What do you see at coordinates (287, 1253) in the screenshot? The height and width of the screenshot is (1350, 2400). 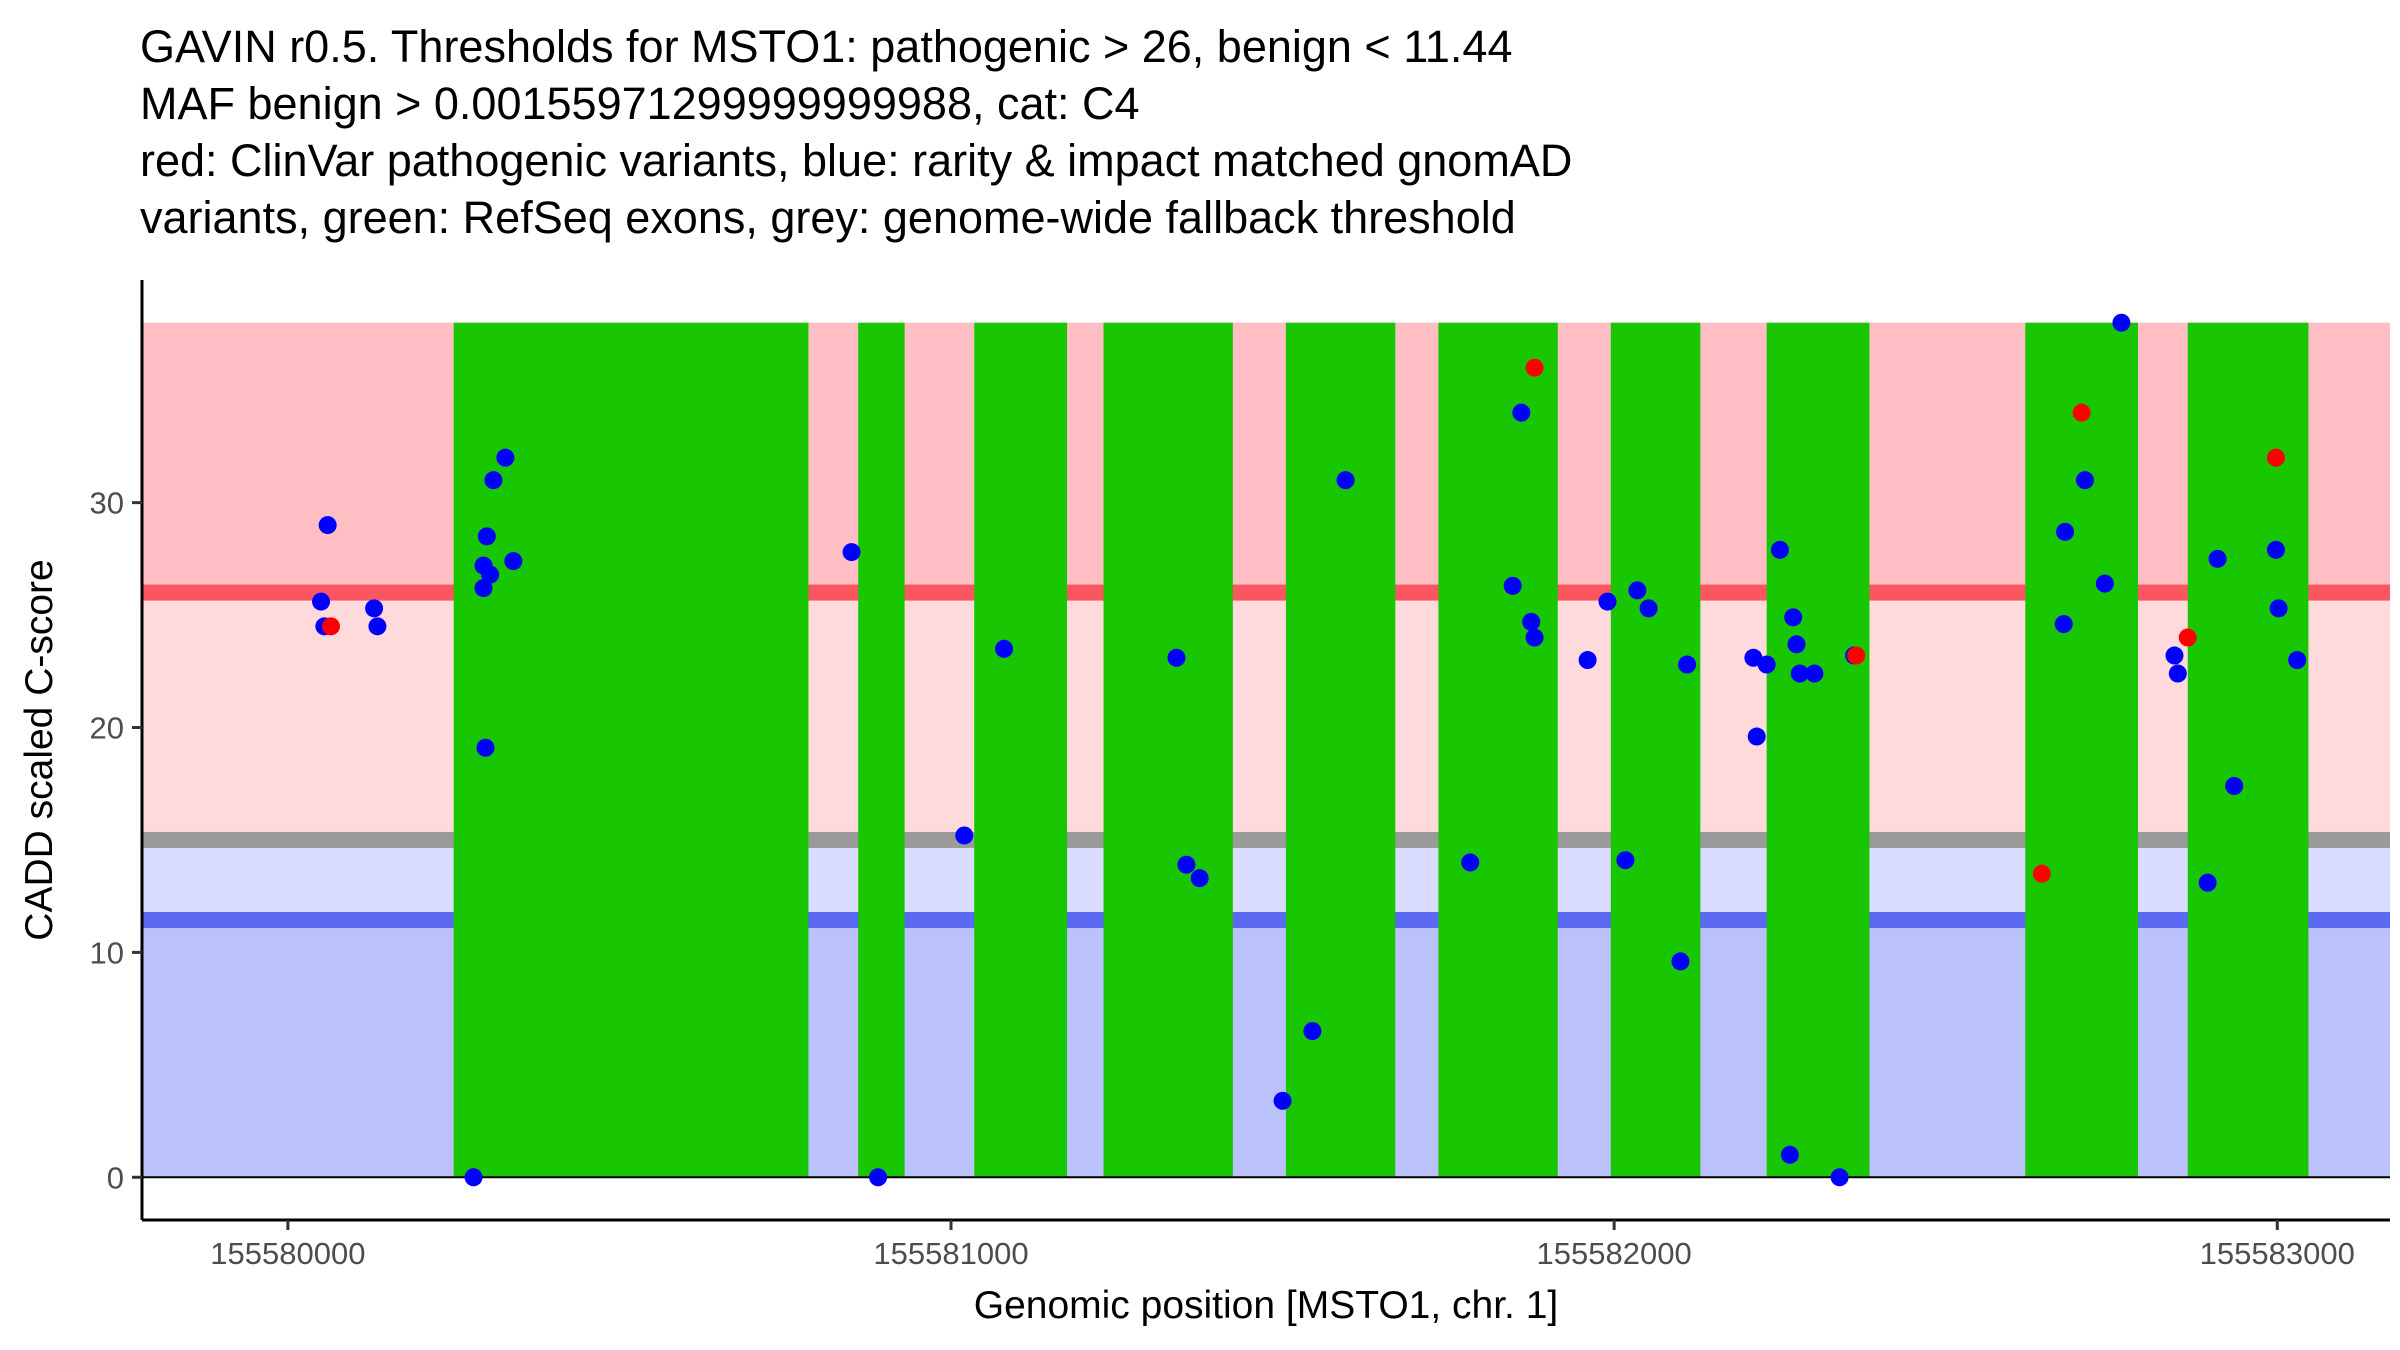 I see `x-tick-label: 155580000` at bounding box center [287, 1253].